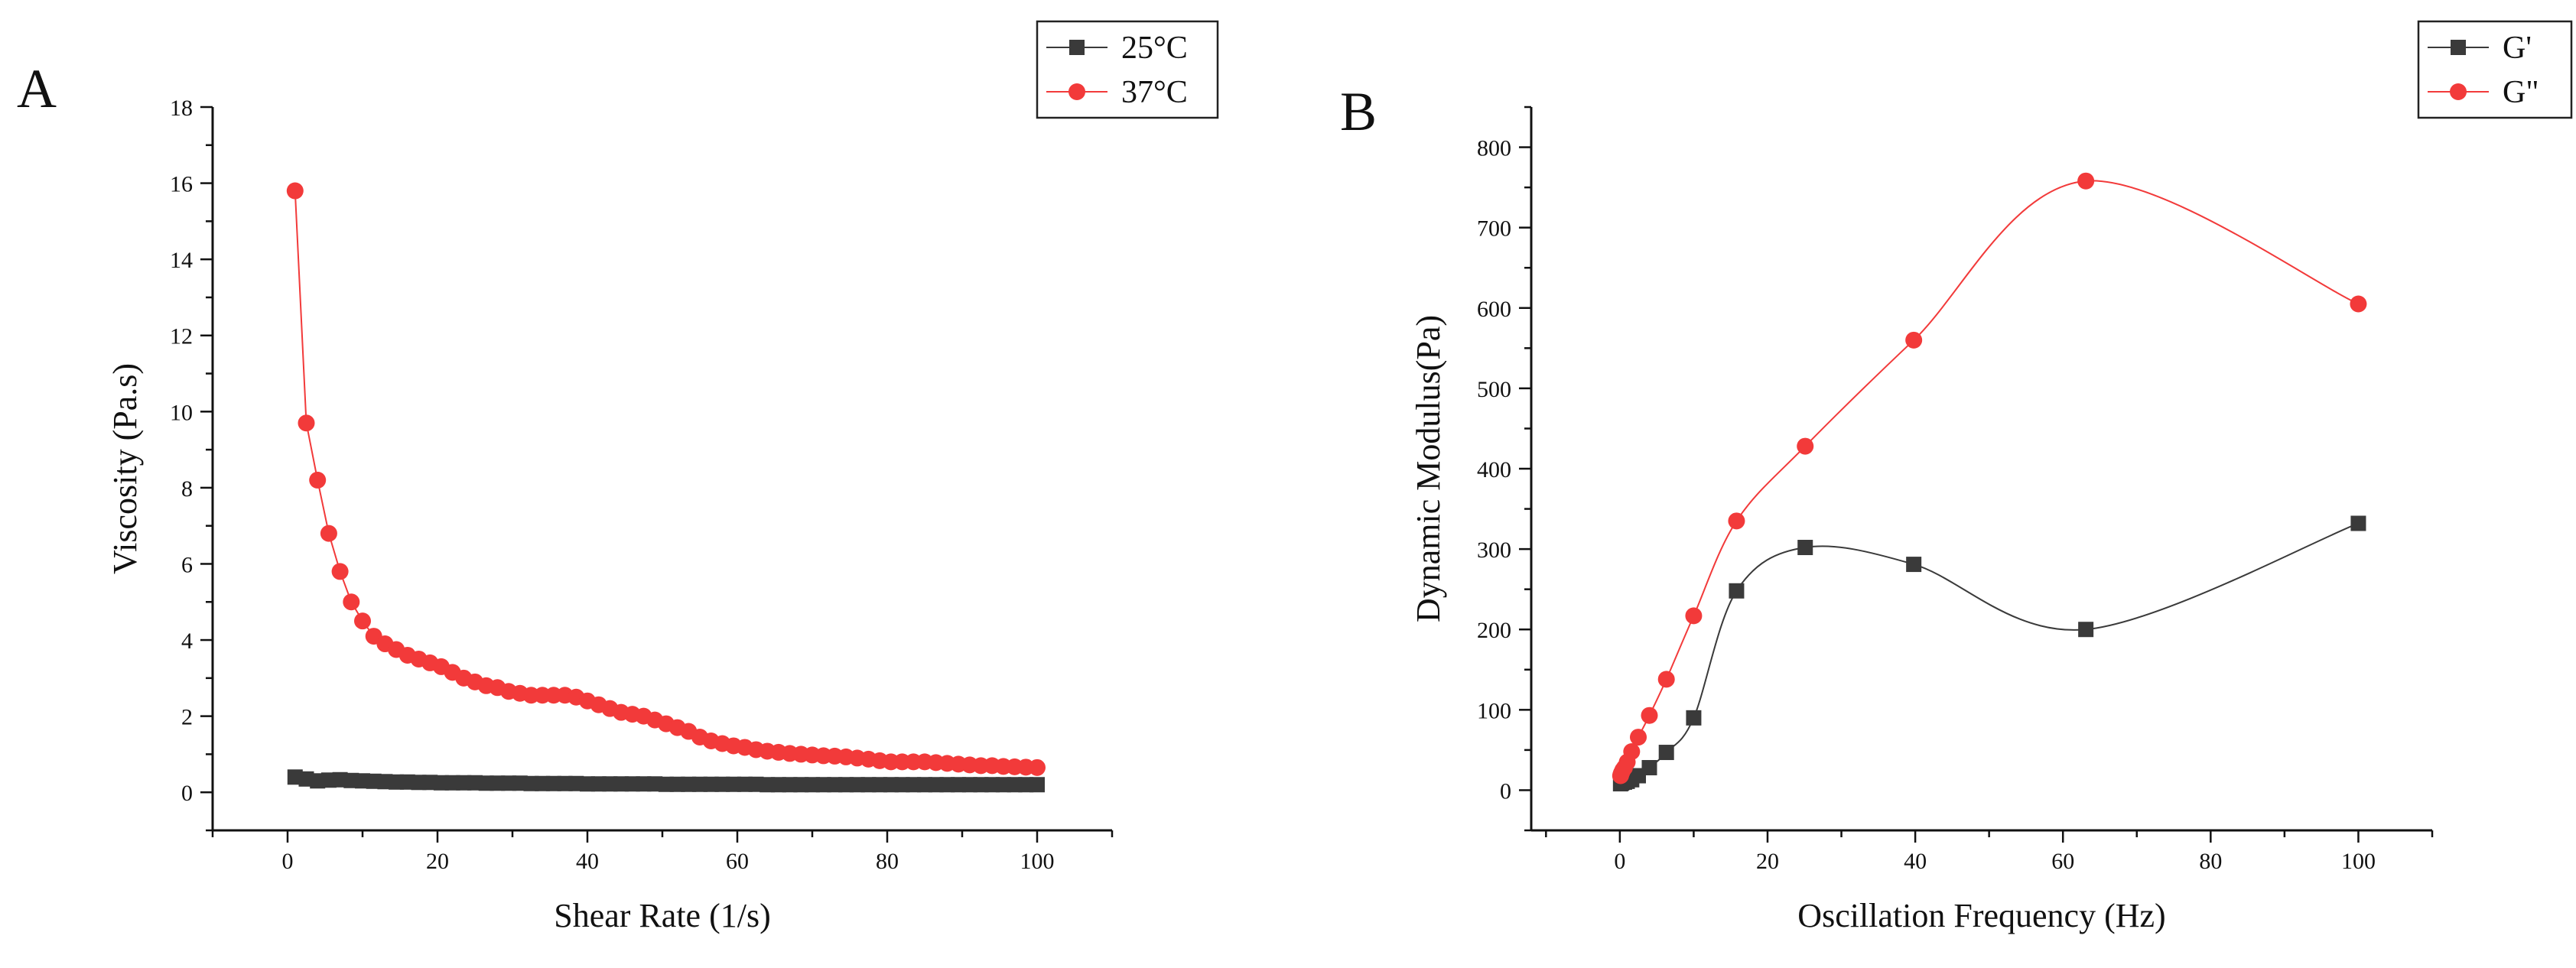 The height and width of the screenshot is (968, 2576). Describe the element at coordinates (1494, 630) in the screenshot. I see `y-tick-label: 200` at that location.